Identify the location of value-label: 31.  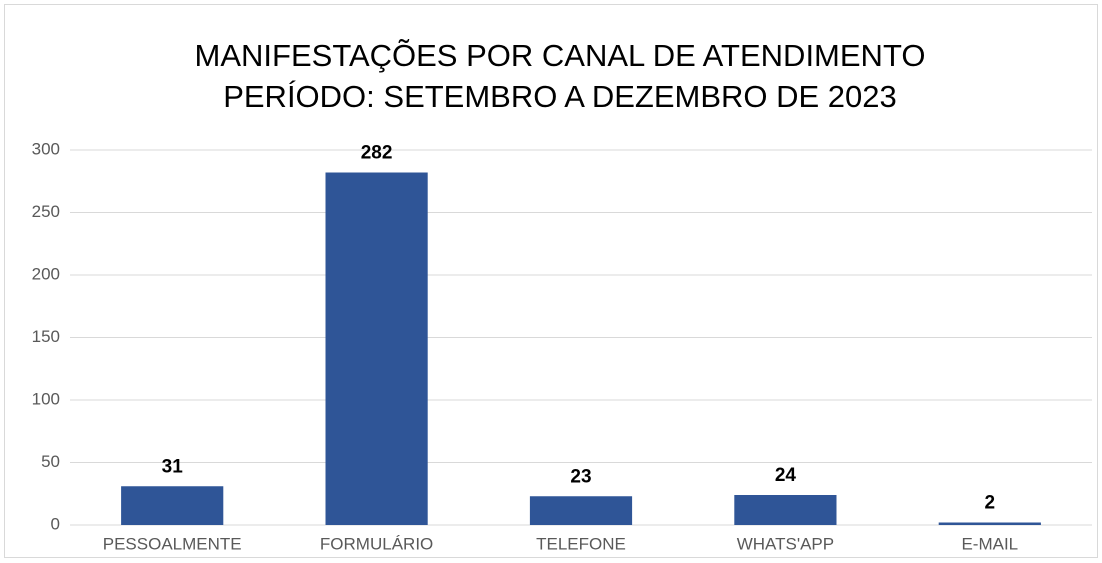
(173, 466).